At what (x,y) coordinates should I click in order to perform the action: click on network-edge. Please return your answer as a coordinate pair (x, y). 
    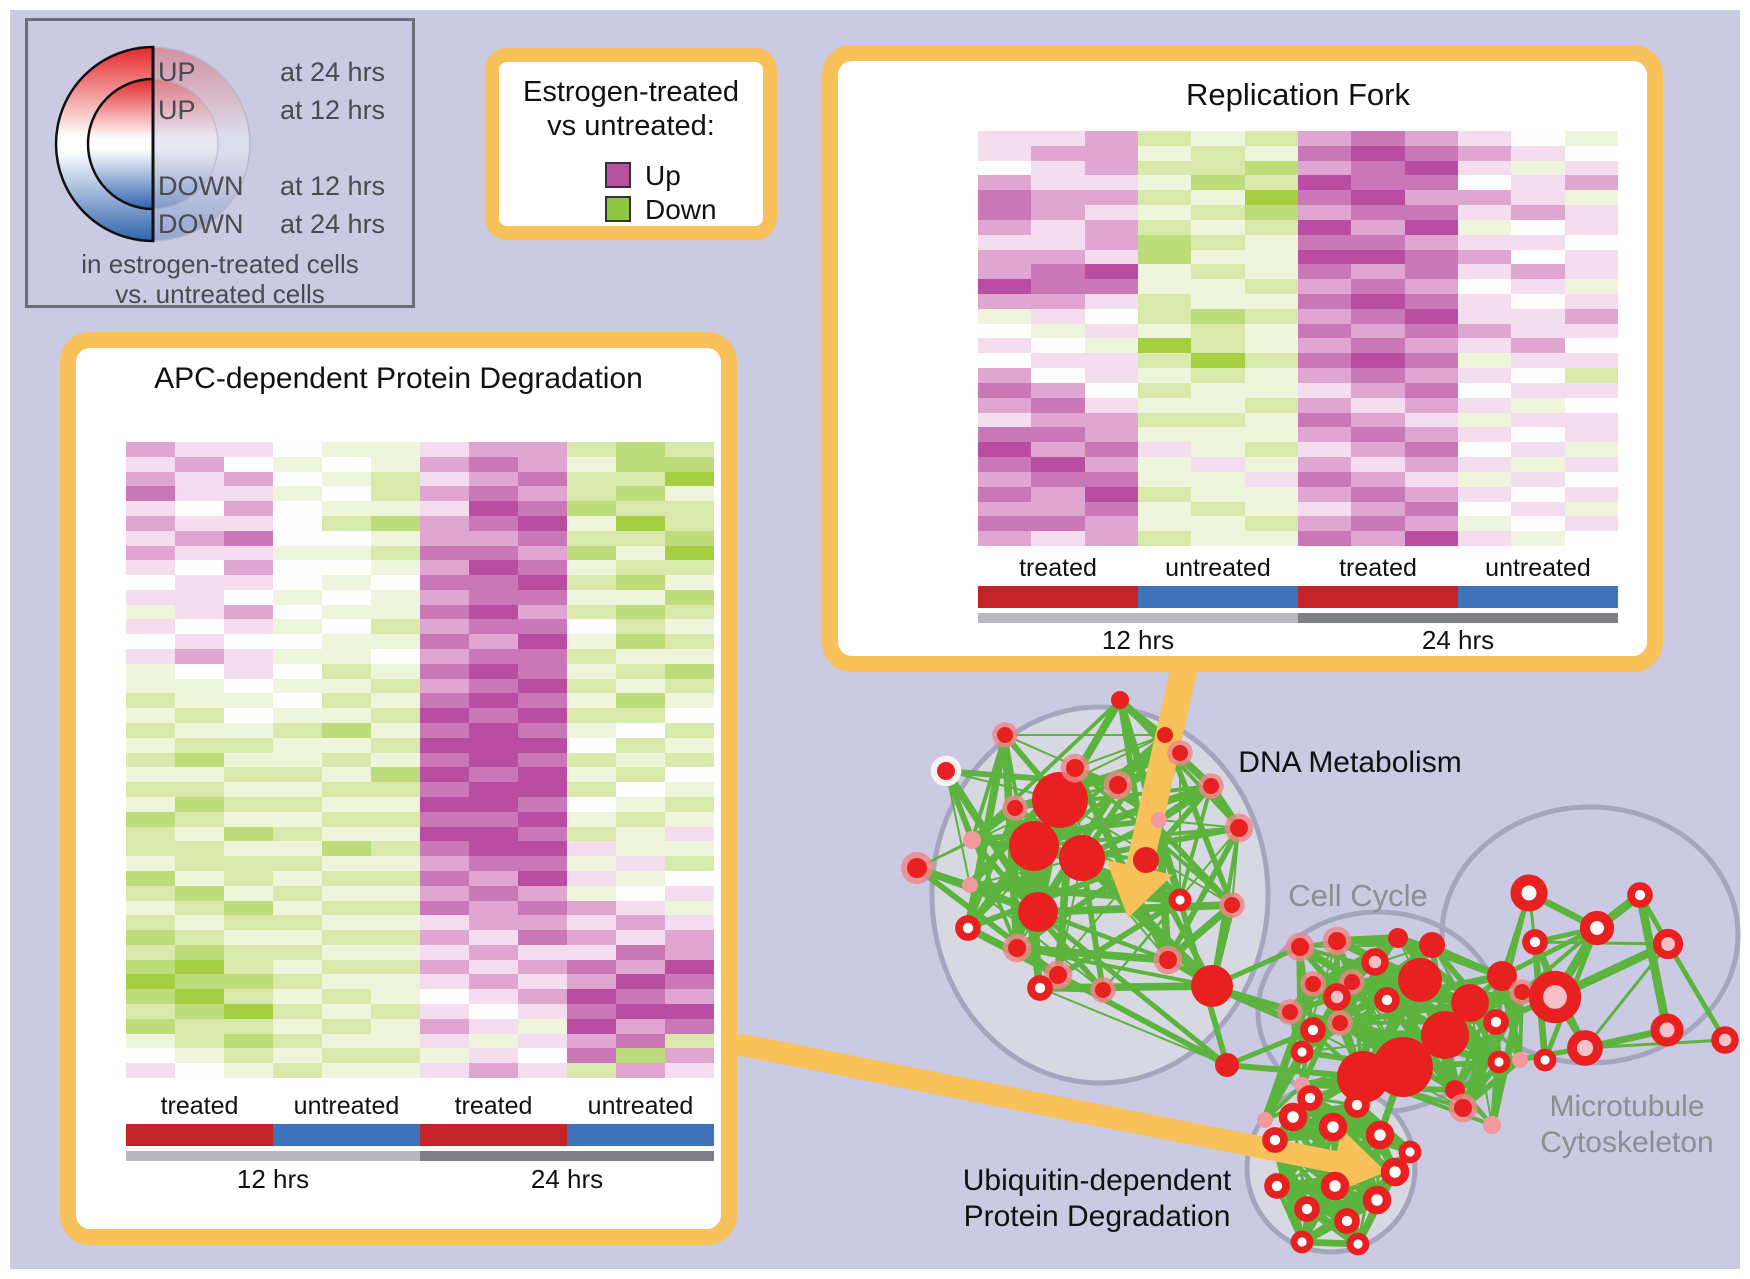
    Looking at the image, I should click on (1069, 922).